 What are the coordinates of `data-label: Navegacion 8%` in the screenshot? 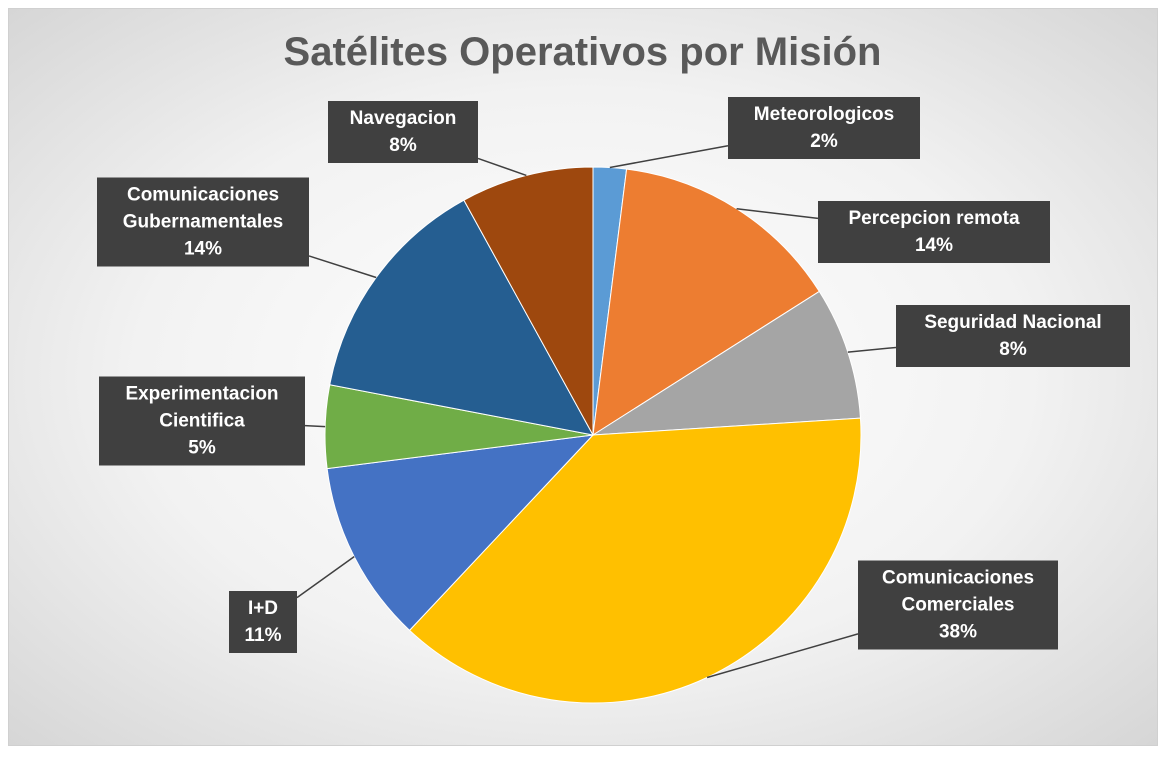 It's located at (403, 132).